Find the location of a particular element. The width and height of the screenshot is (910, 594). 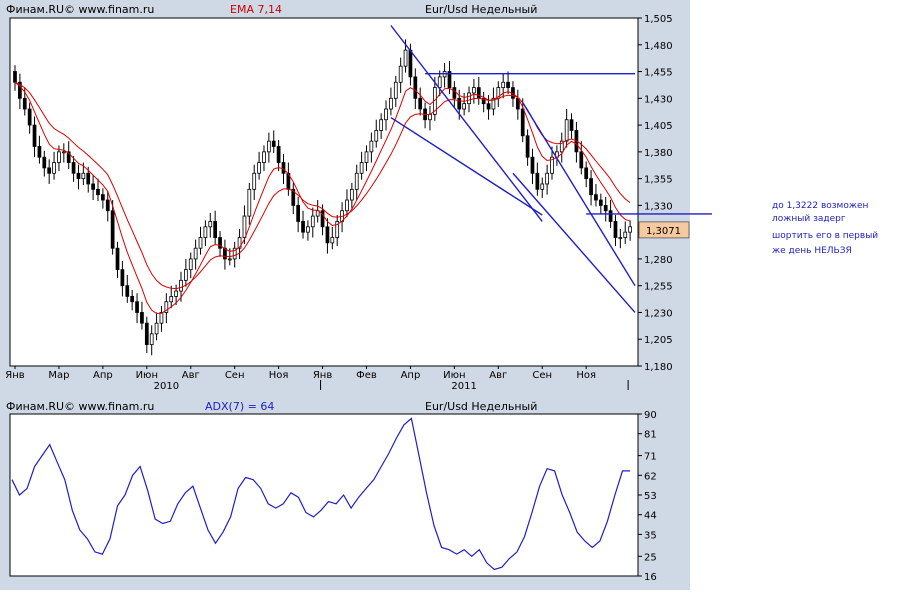

last-price-label: 1,3071 is located at coordinates (663, 231).